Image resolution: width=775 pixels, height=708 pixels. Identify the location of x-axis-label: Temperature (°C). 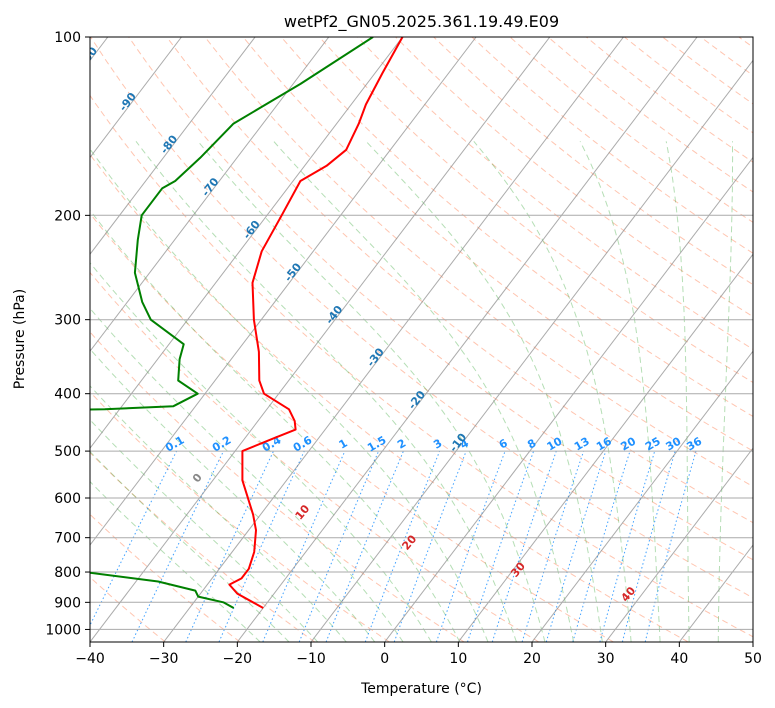
(421, 689).